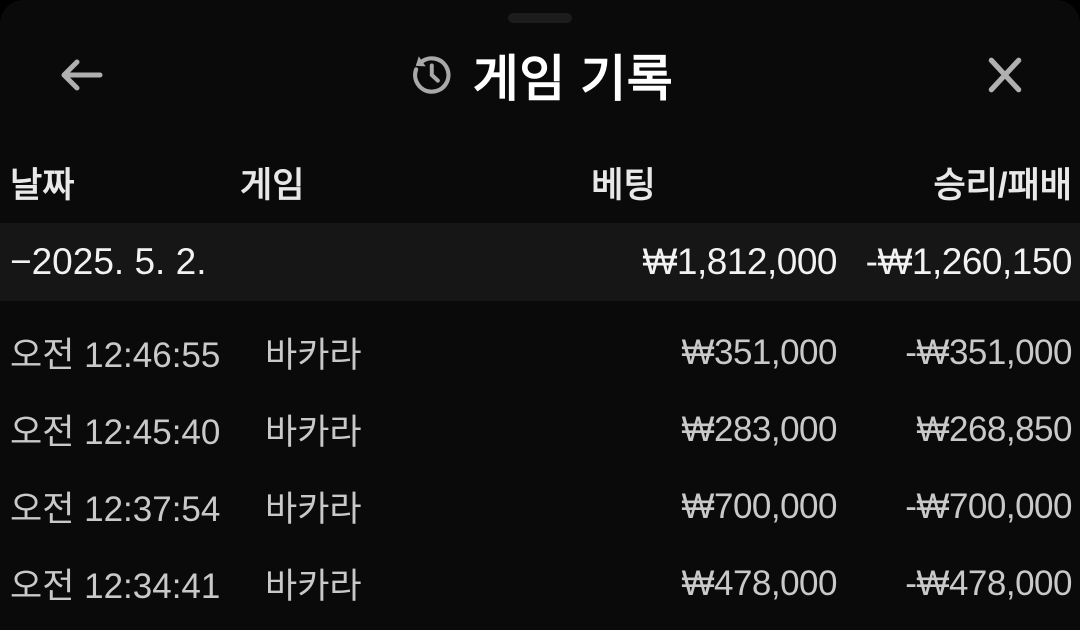 The height and width of the screenshot is (630, 1080). Describe the element at coordinates (1002, 185) in the screenshot. I see `col-header-result: 승리/패배` at that location.